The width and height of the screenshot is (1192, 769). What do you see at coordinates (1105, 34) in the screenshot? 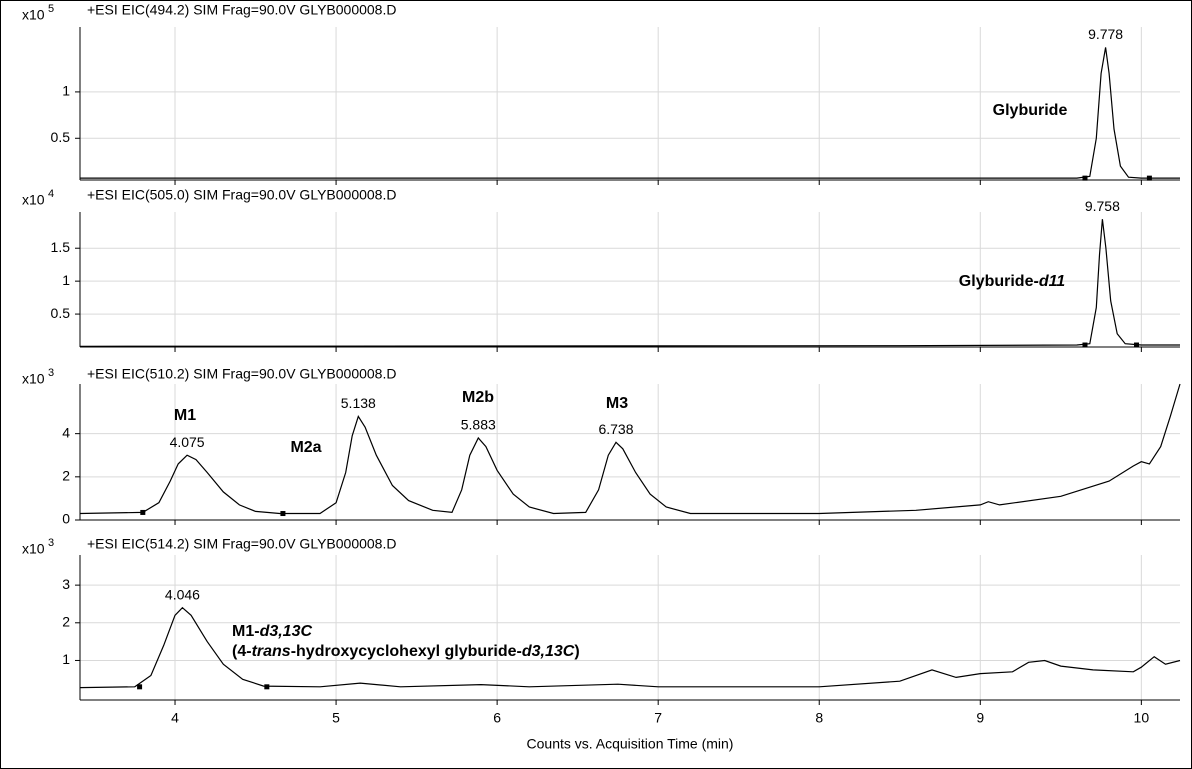
I see `peak-label: 9.778` at bounding box center [1105, 34].